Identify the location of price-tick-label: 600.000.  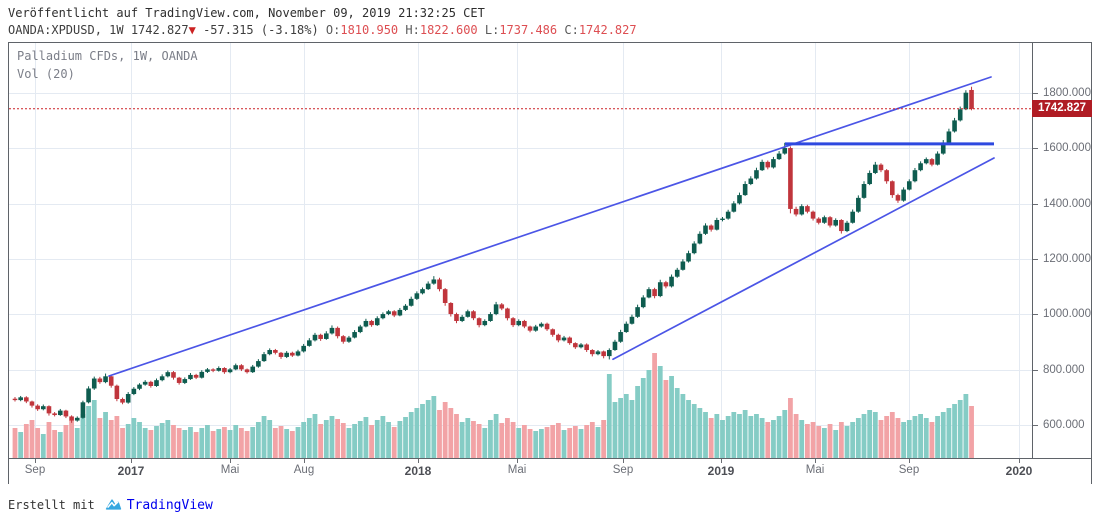
(1064, 425).